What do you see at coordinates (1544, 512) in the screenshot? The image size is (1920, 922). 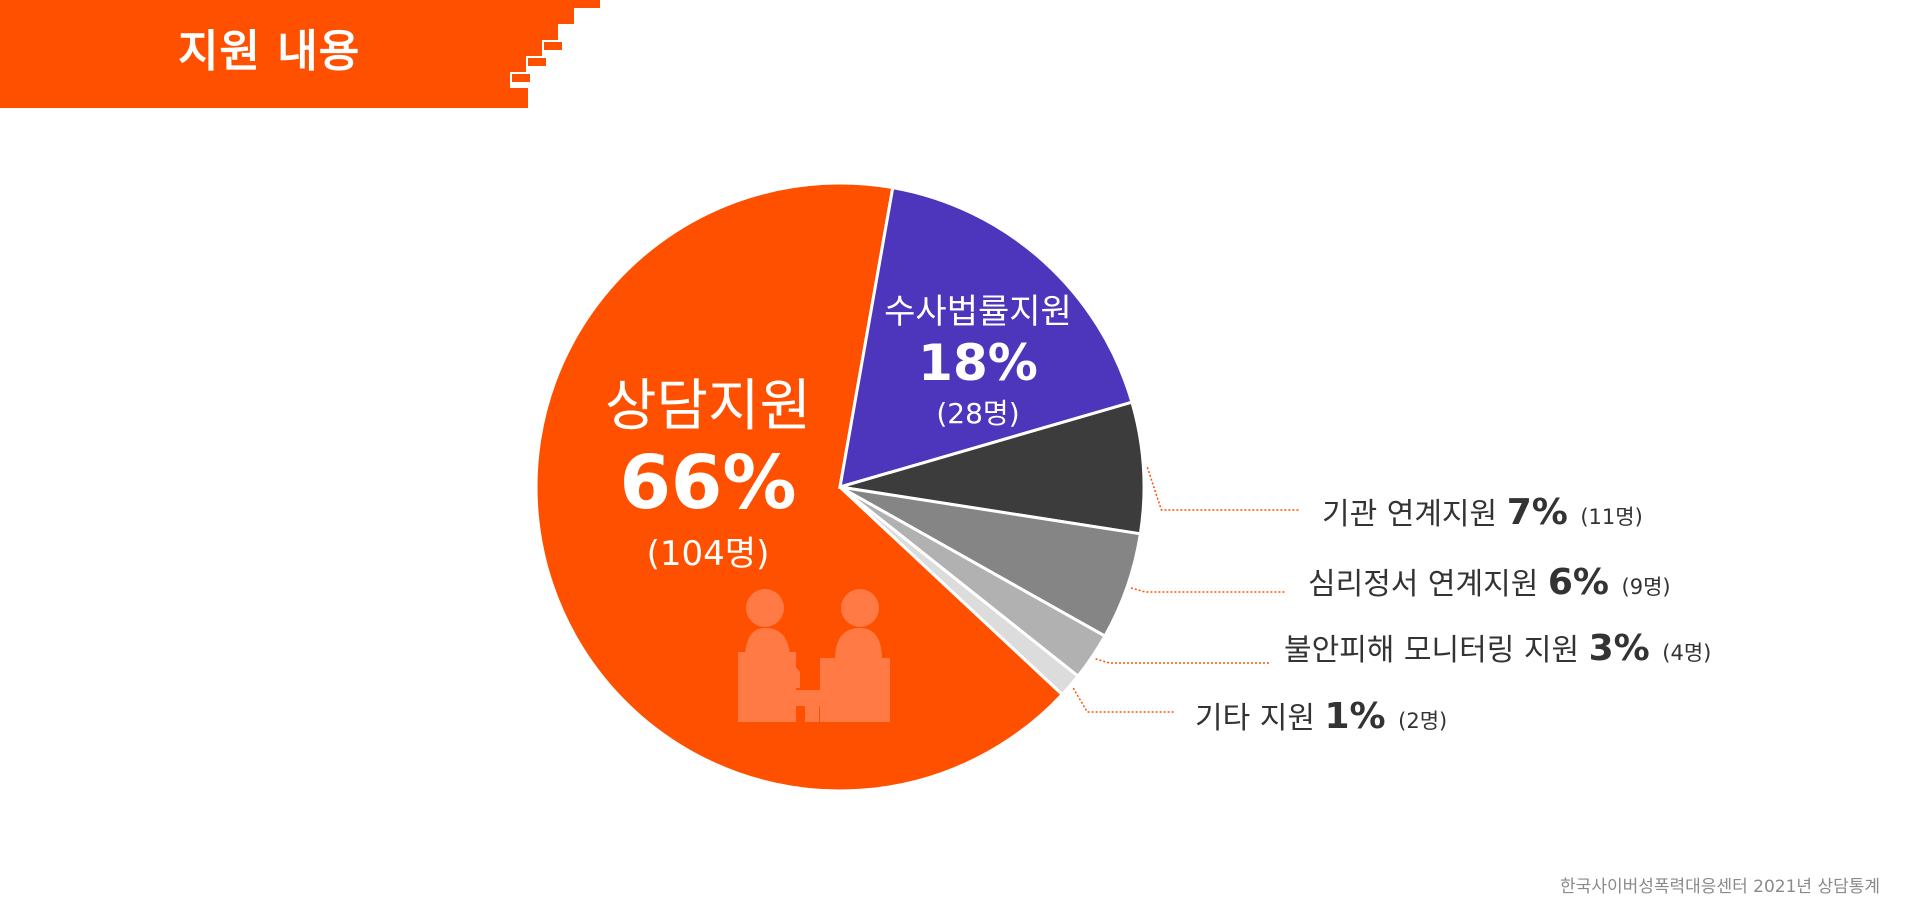 I see `slice-percent: 7%` at bounding box center [1544, 512].